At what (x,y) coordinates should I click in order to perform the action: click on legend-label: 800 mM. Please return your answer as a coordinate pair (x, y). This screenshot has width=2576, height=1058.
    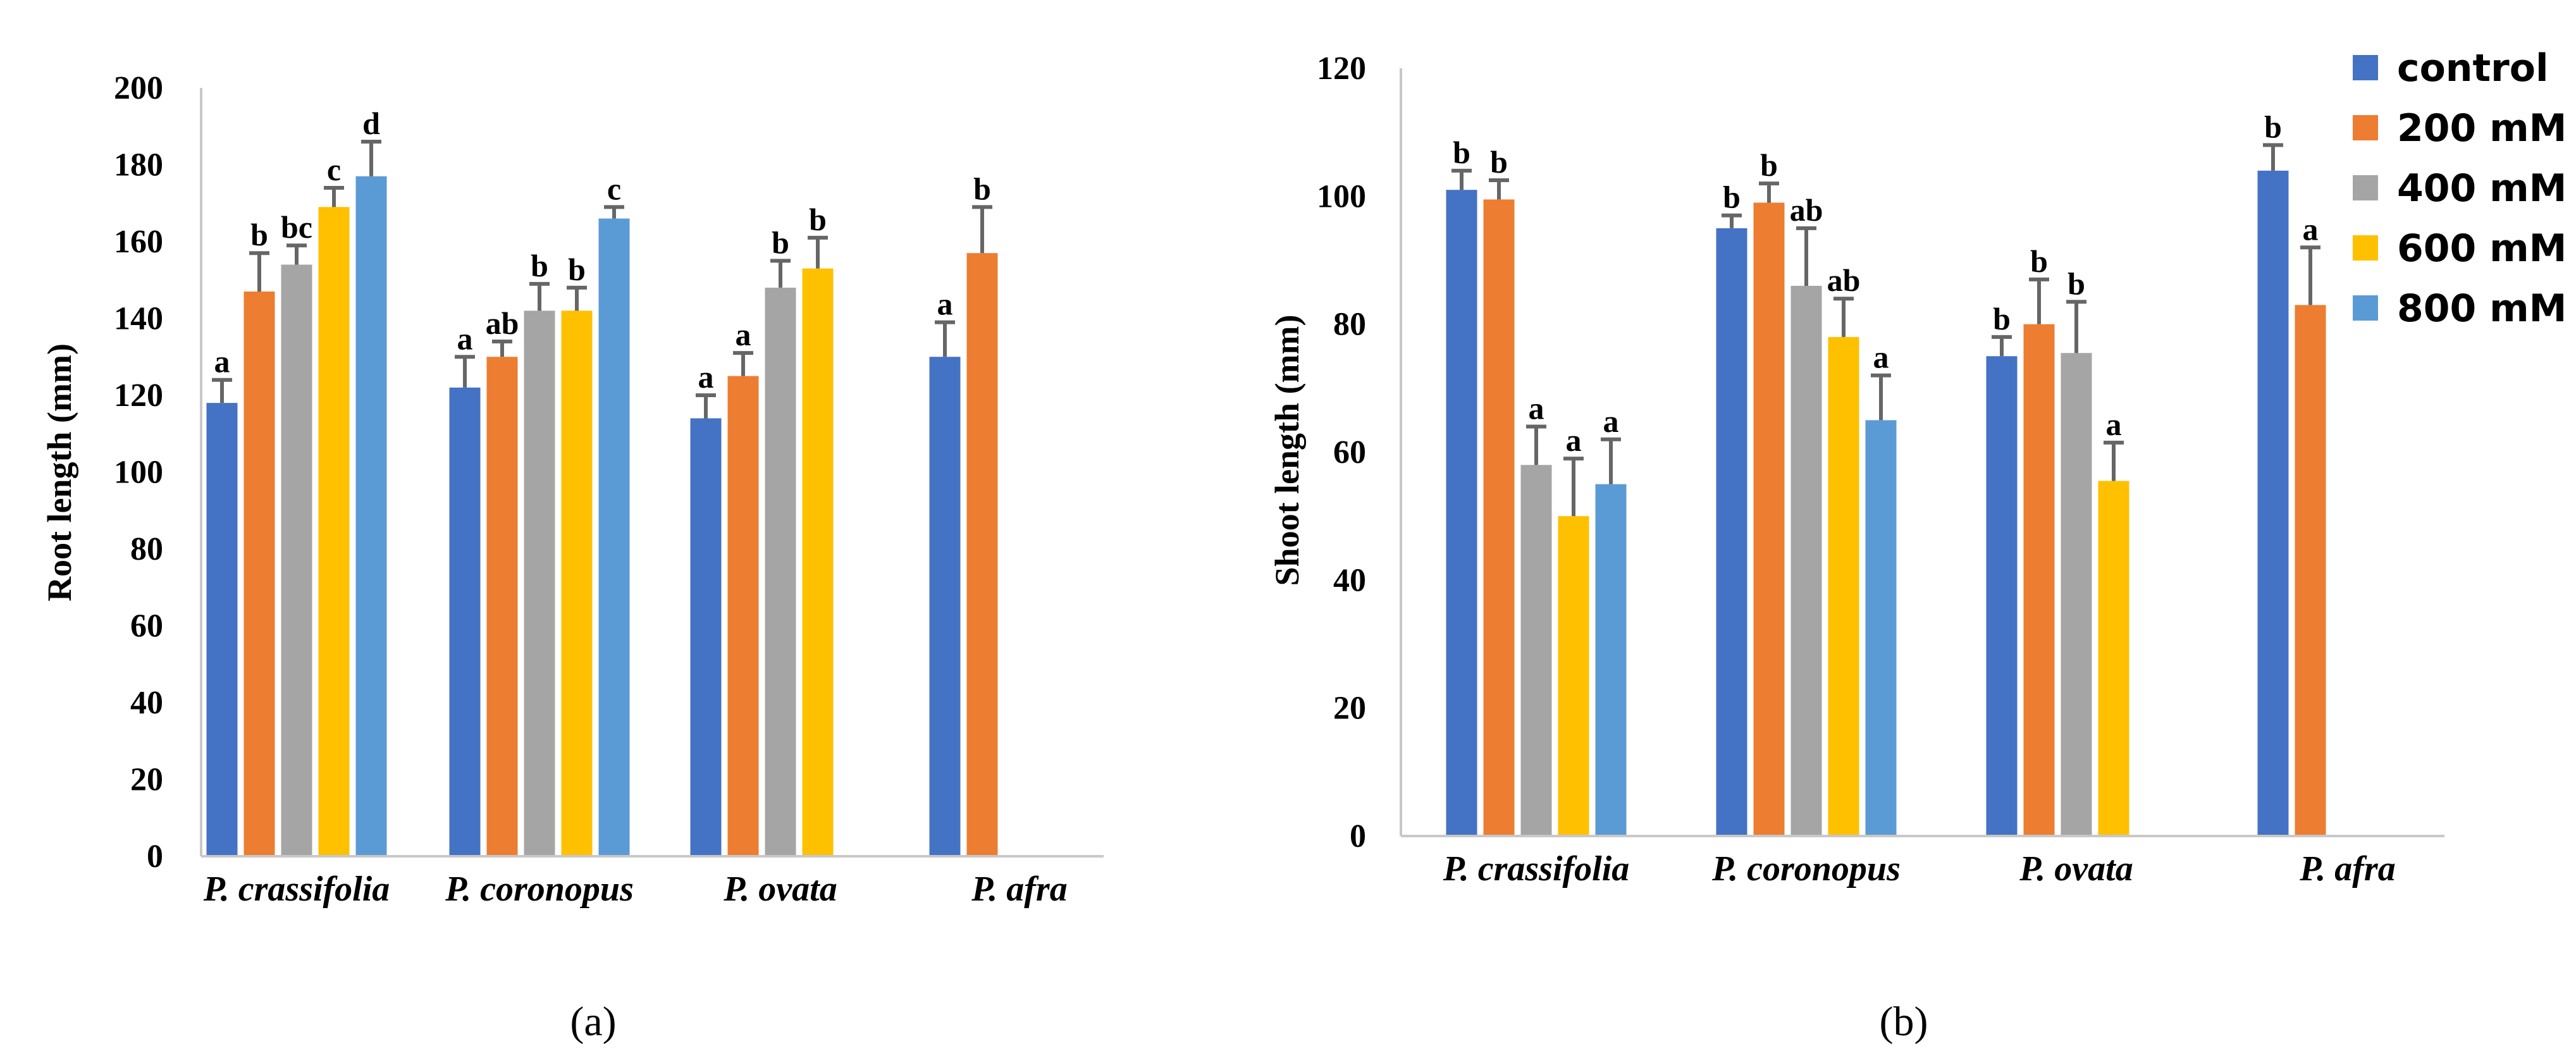
    Looking at the image, I should click on (2482, 309).